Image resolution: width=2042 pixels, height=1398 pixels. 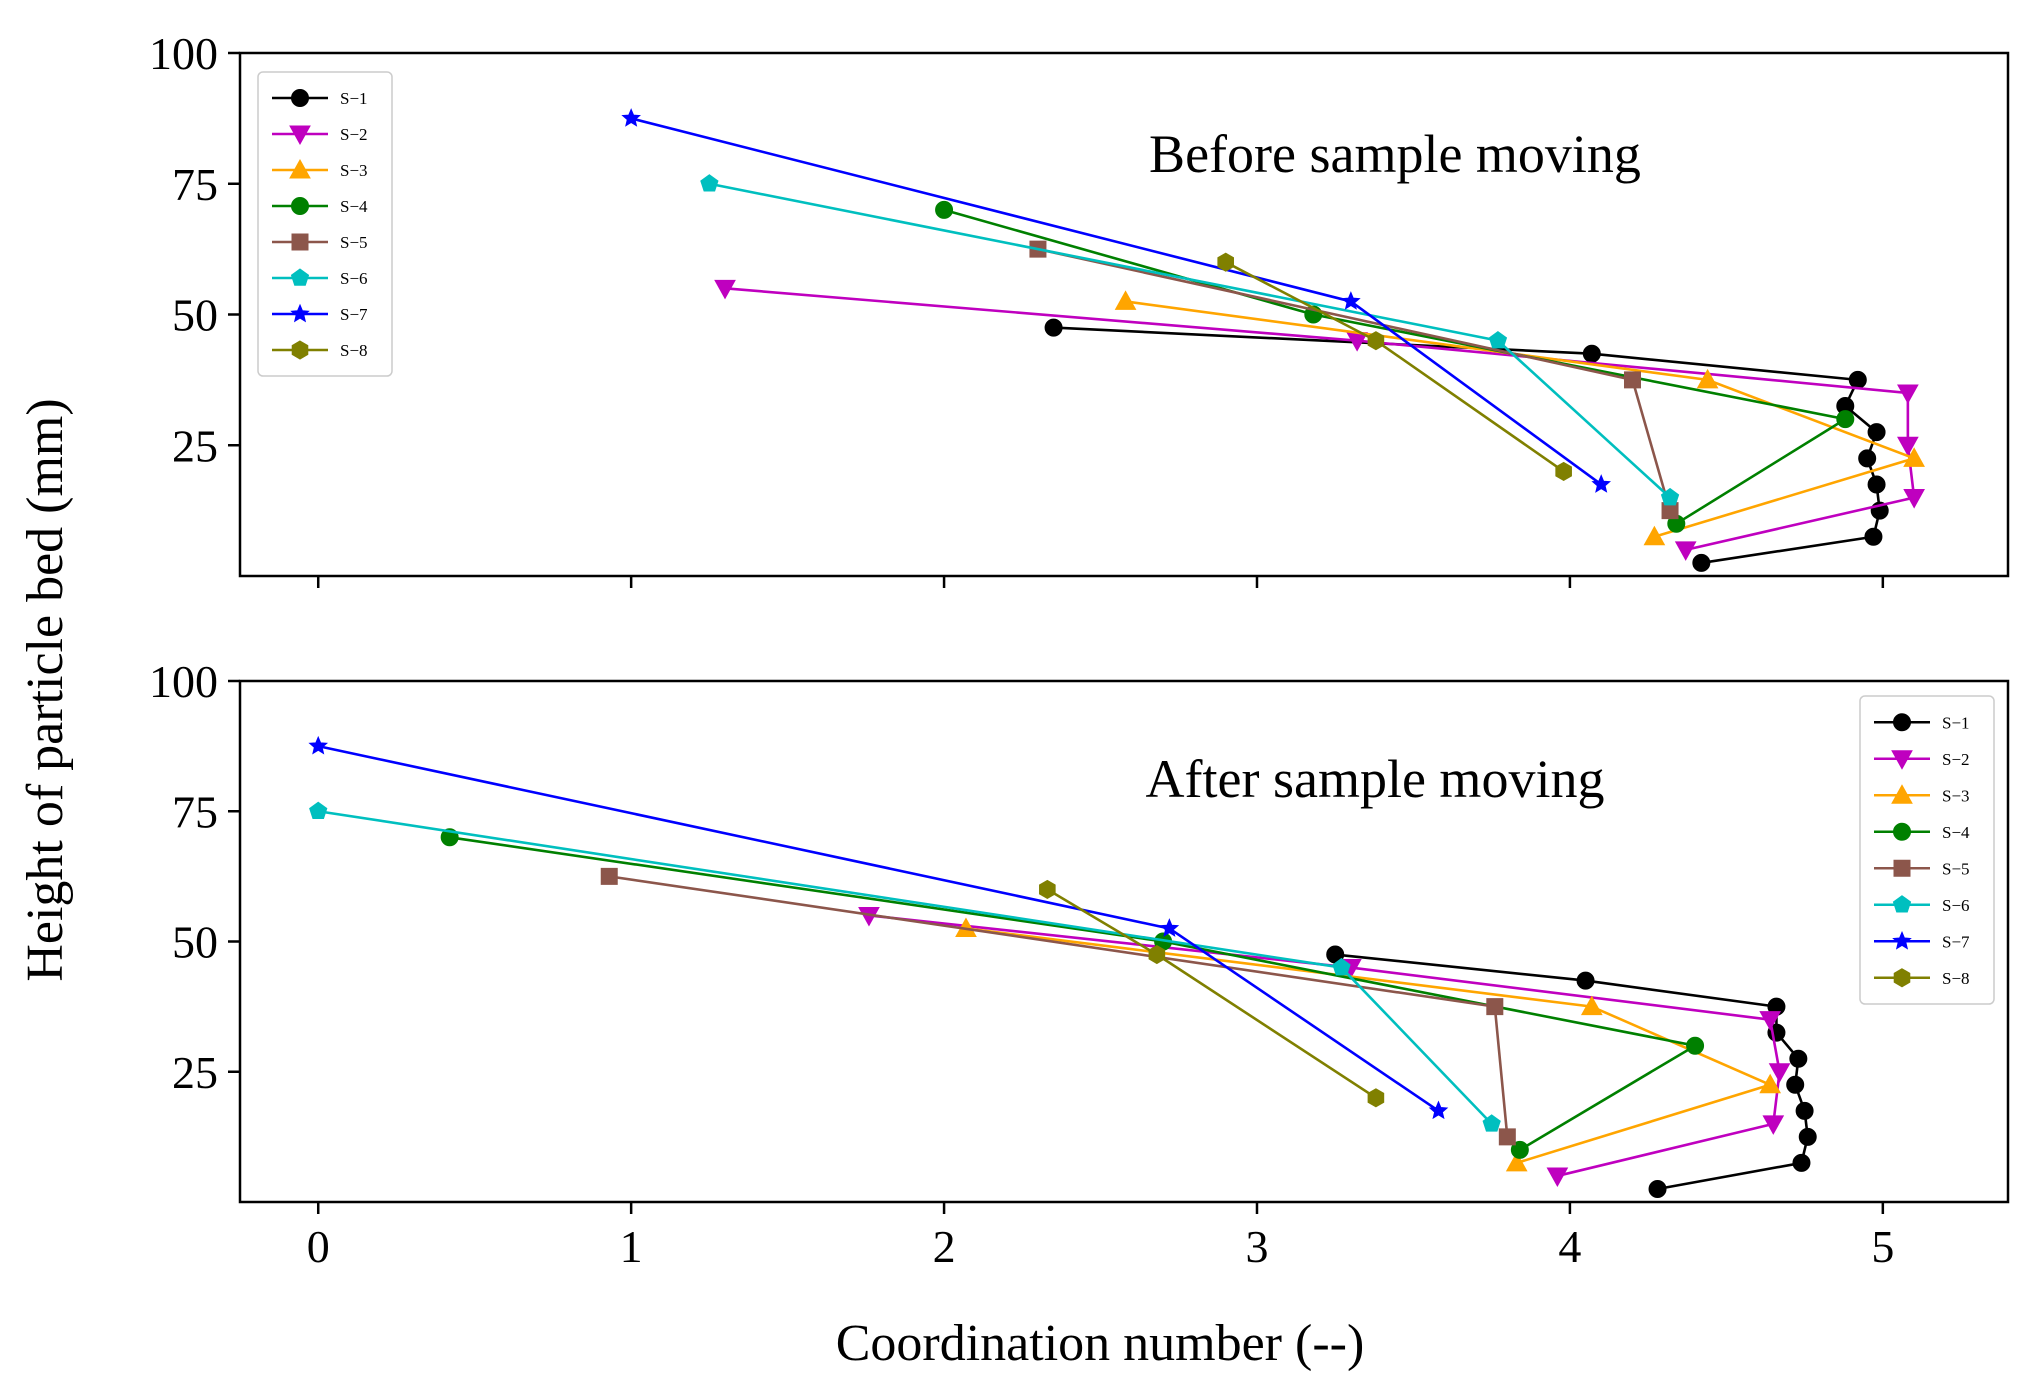 What do you see at coordinates (631, 1246) in the screenshot?
I see `x-tick-label: 1` at bounding box center [631, 1246].